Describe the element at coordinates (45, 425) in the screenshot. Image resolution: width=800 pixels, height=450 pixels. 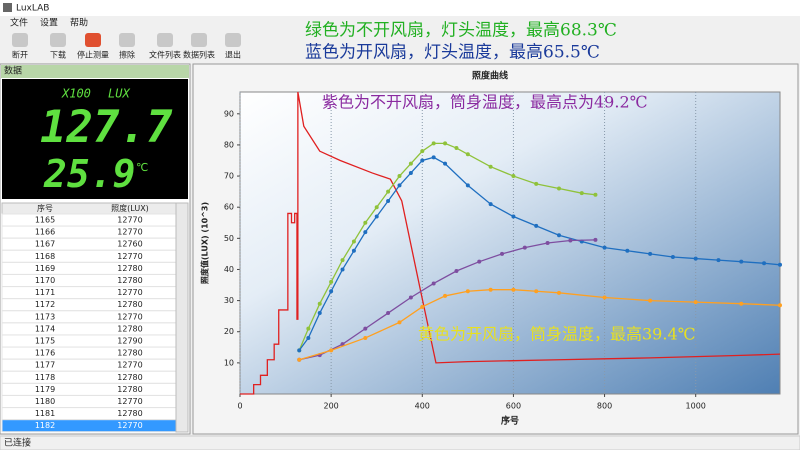
I see `table-cell: 1182` at that location.